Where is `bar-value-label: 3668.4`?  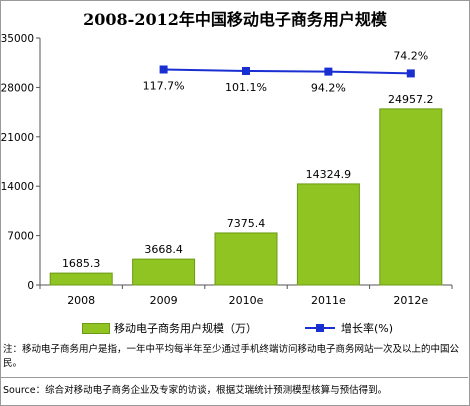 bar-value-label: 3668.4 is located at coordinates (163, 249).